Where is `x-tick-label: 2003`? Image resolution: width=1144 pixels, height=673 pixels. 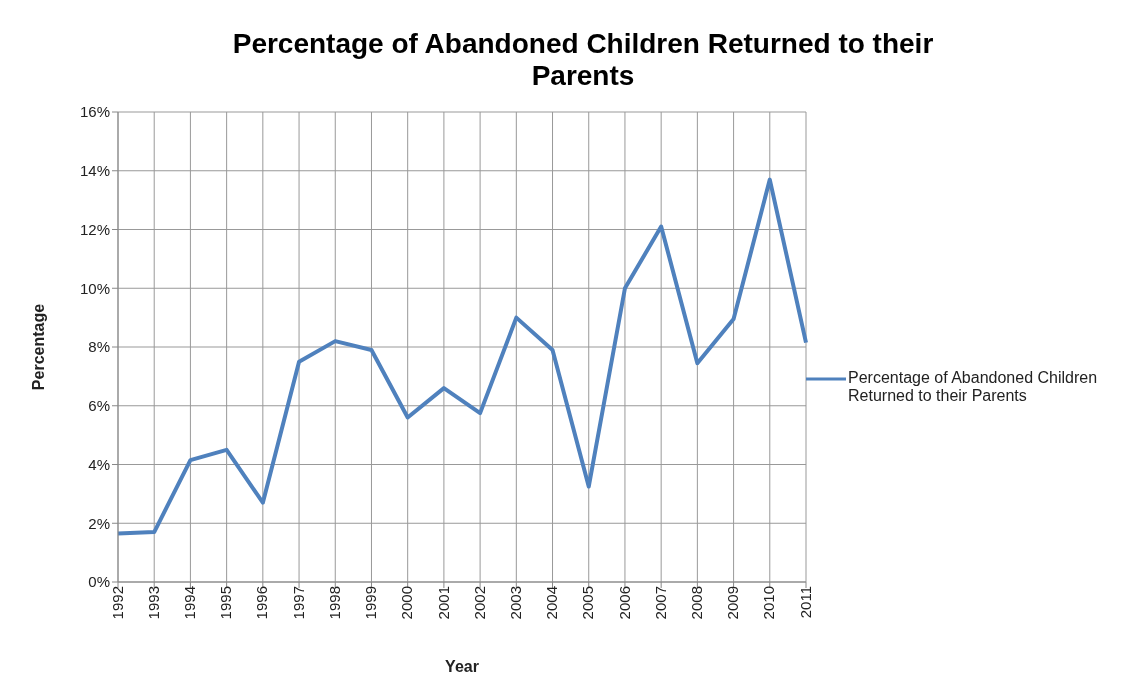 x-tick-label: 2003 is located at coordinates (515, 603).